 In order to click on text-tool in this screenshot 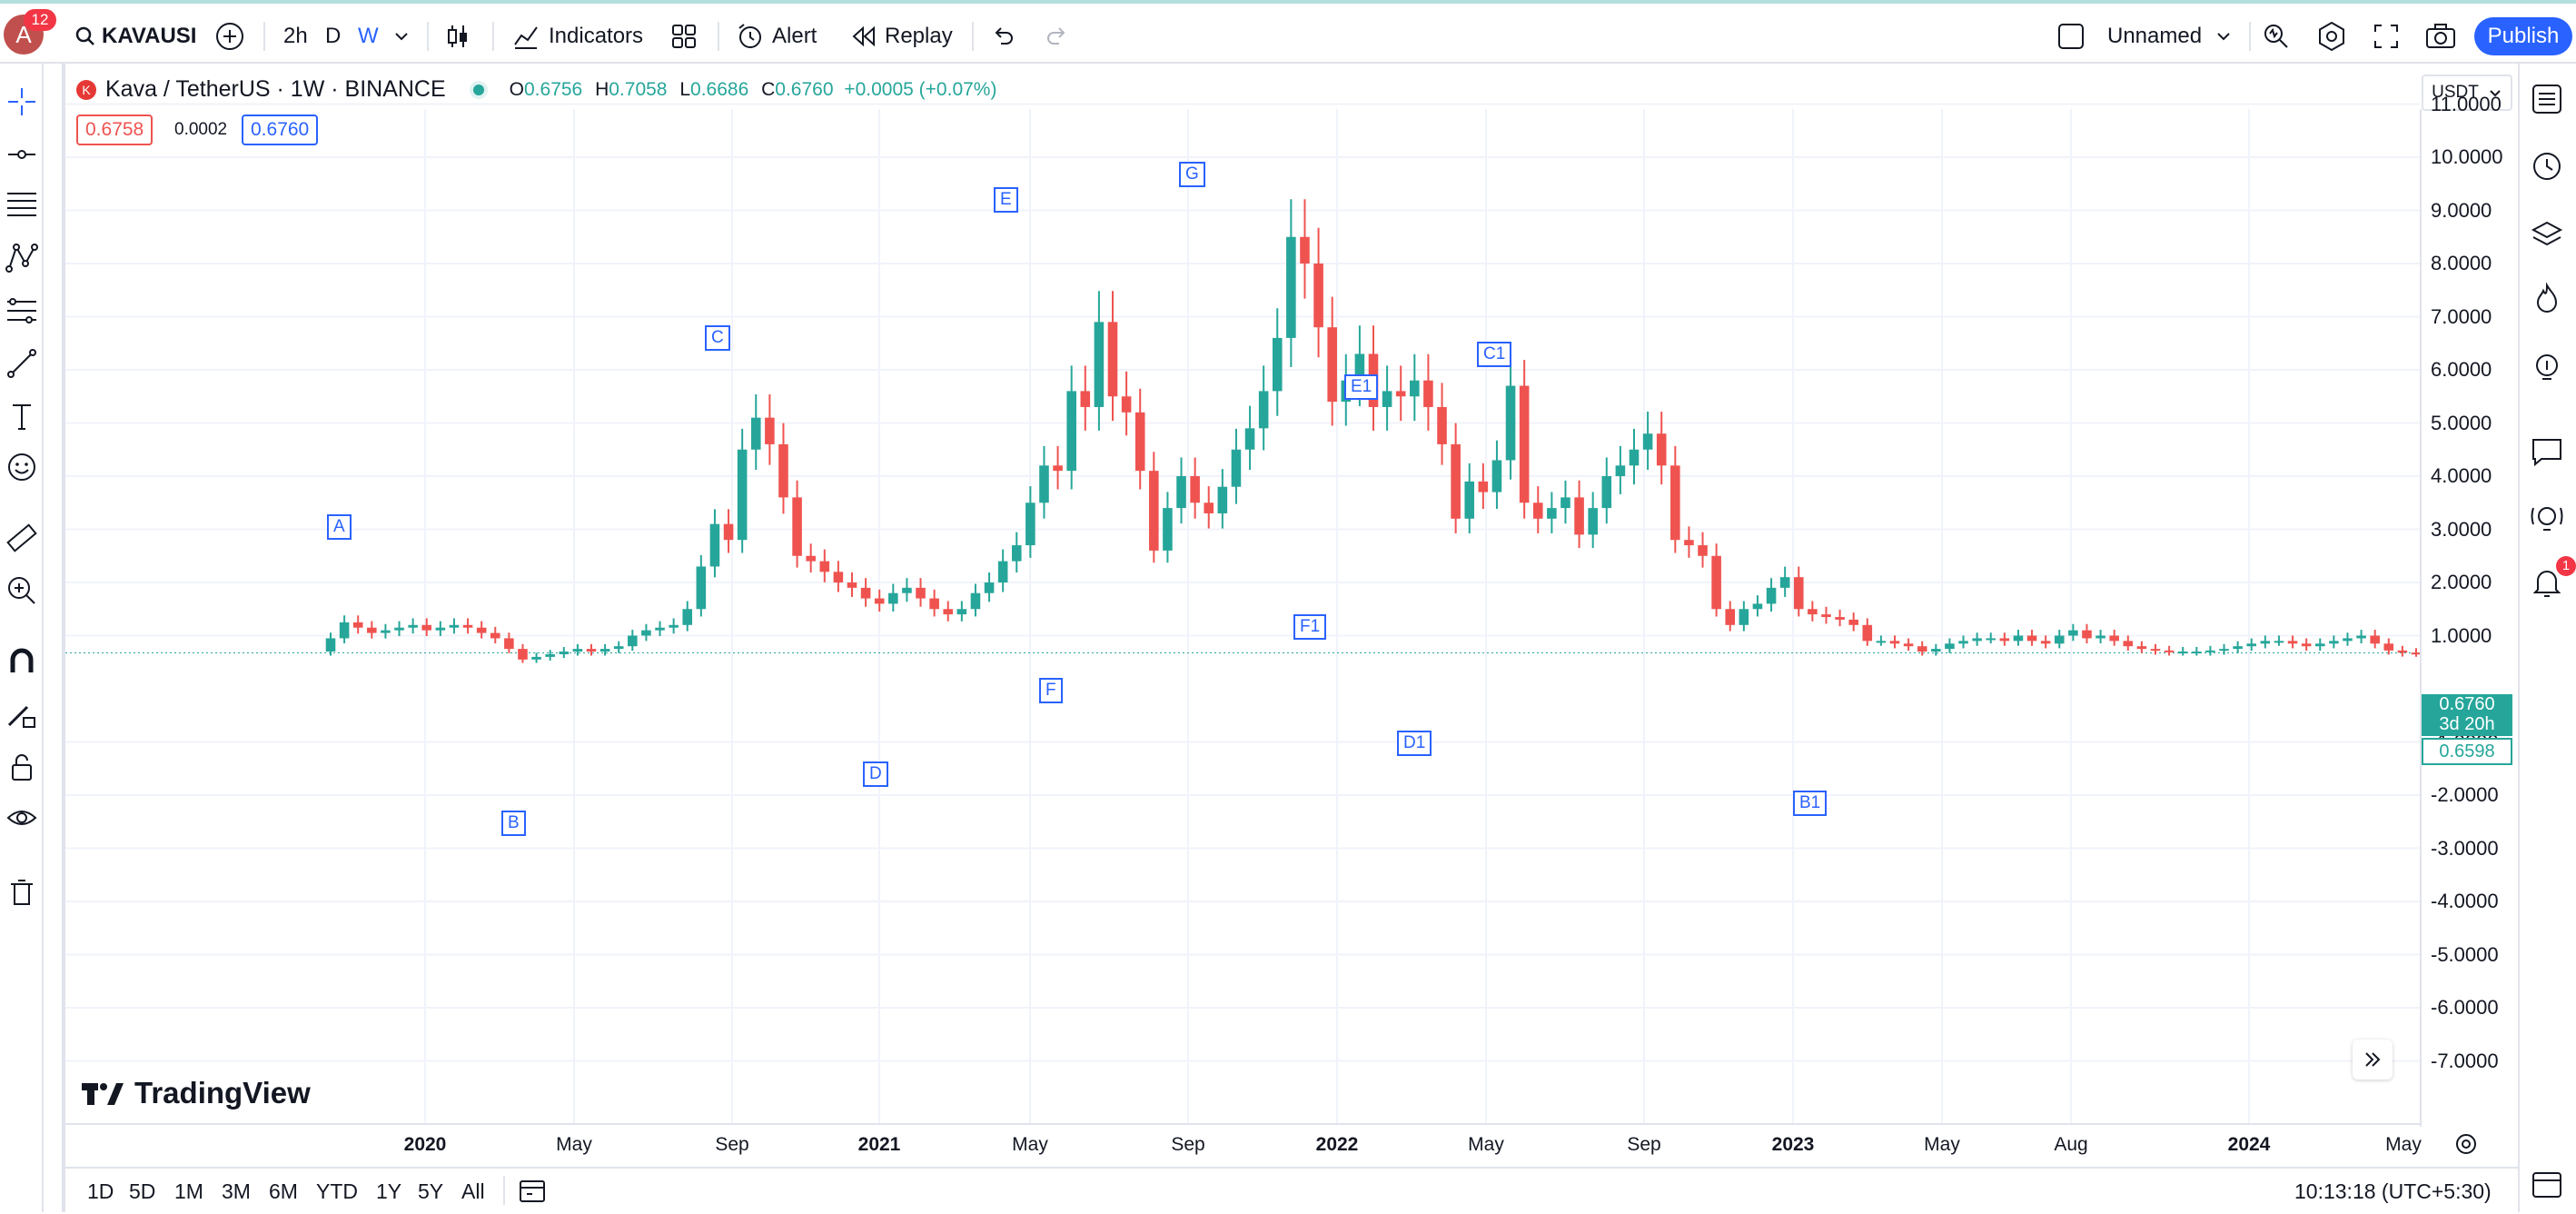, I will do `click(22, 416)`.